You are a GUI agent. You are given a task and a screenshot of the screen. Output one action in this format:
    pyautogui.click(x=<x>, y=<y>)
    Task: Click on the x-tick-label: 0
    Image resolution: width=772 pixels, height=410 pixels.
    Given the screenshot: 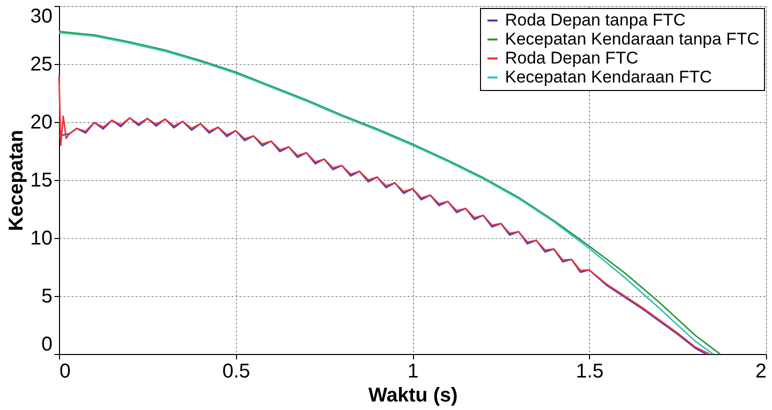 What is the action you would take?
    pyautogui.click(x=65, y=371)
    